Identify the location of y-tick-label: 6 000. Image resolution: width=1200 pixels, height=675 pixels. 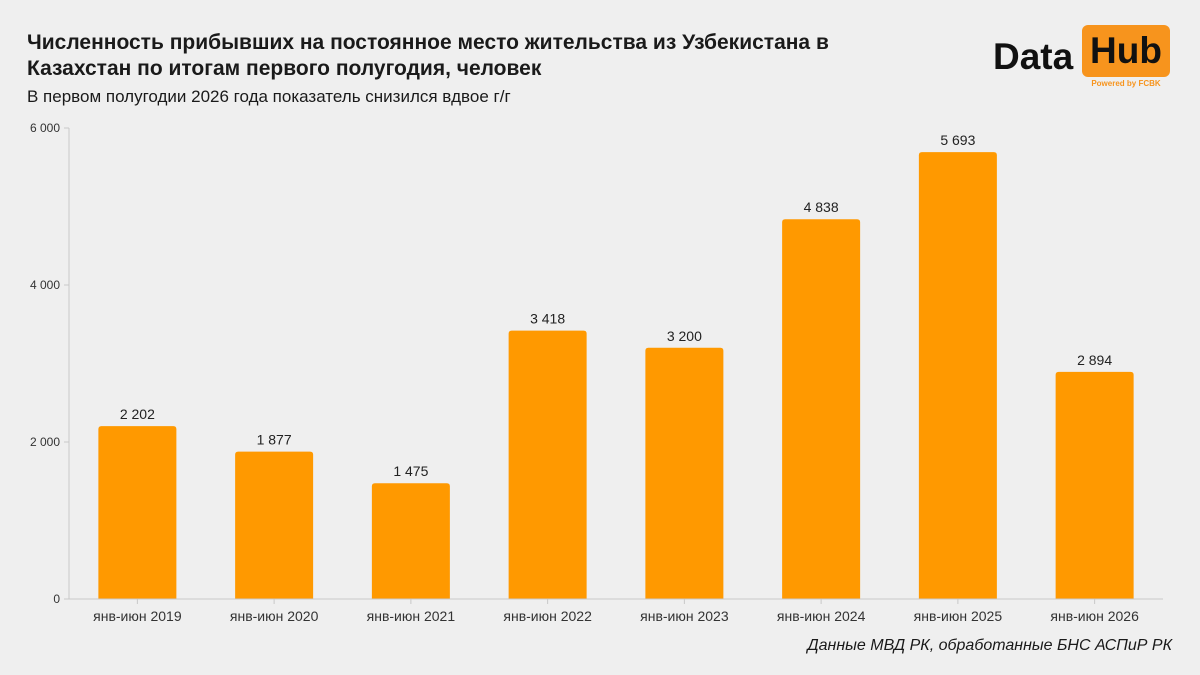
(45, 128).